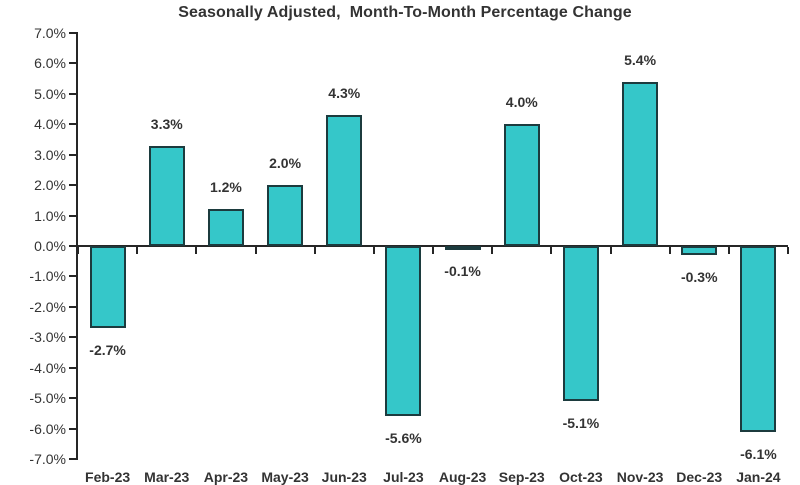 The width and height of the screenshot is (800, 485). I want to click on bar-label-apr-23: 1.2%, so click(225, 187).